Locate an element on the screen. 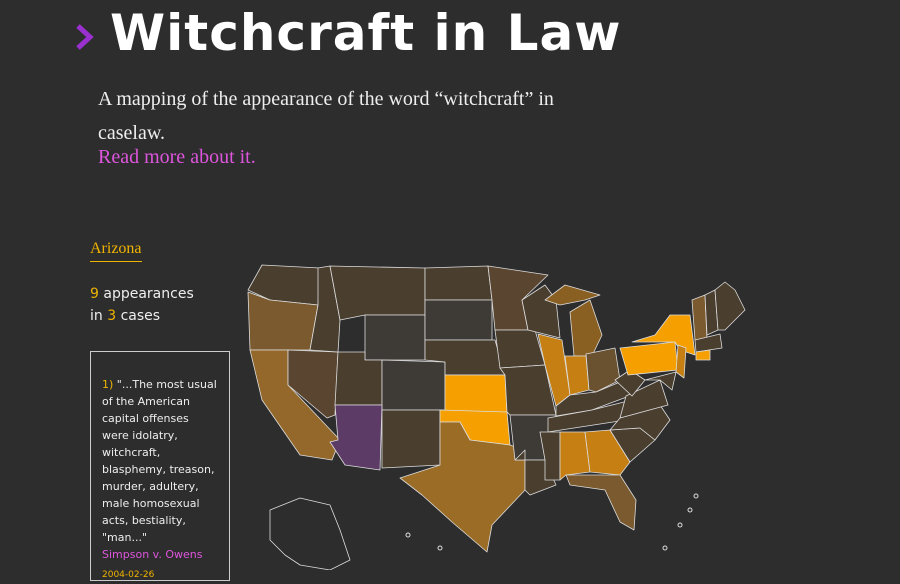  case-name: Simpson v. Owens is located at coordinates (152, 554).